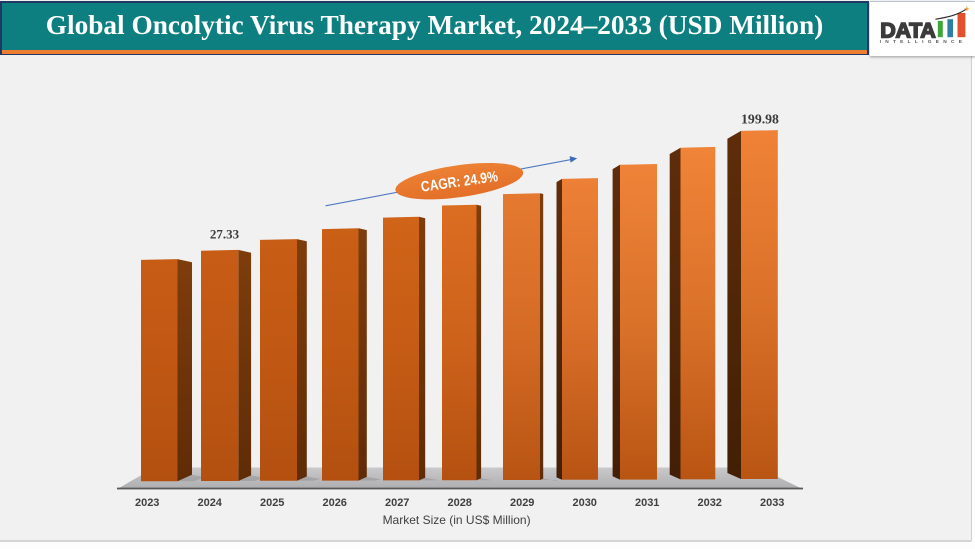 Image resolution: width=975 pixels, height=549 pixels. Describe the element at coordinates (922, 42) in the screenshot. I see `svg-text: INTELLIGENCE` at that location.